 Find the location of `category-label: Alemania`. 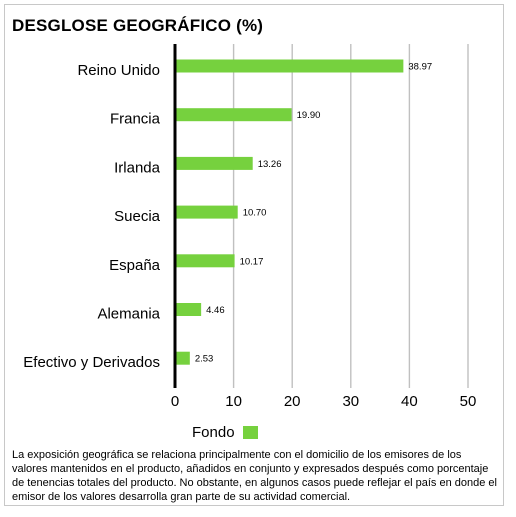

category-label: Alemania is located at coordinates (128, 314).